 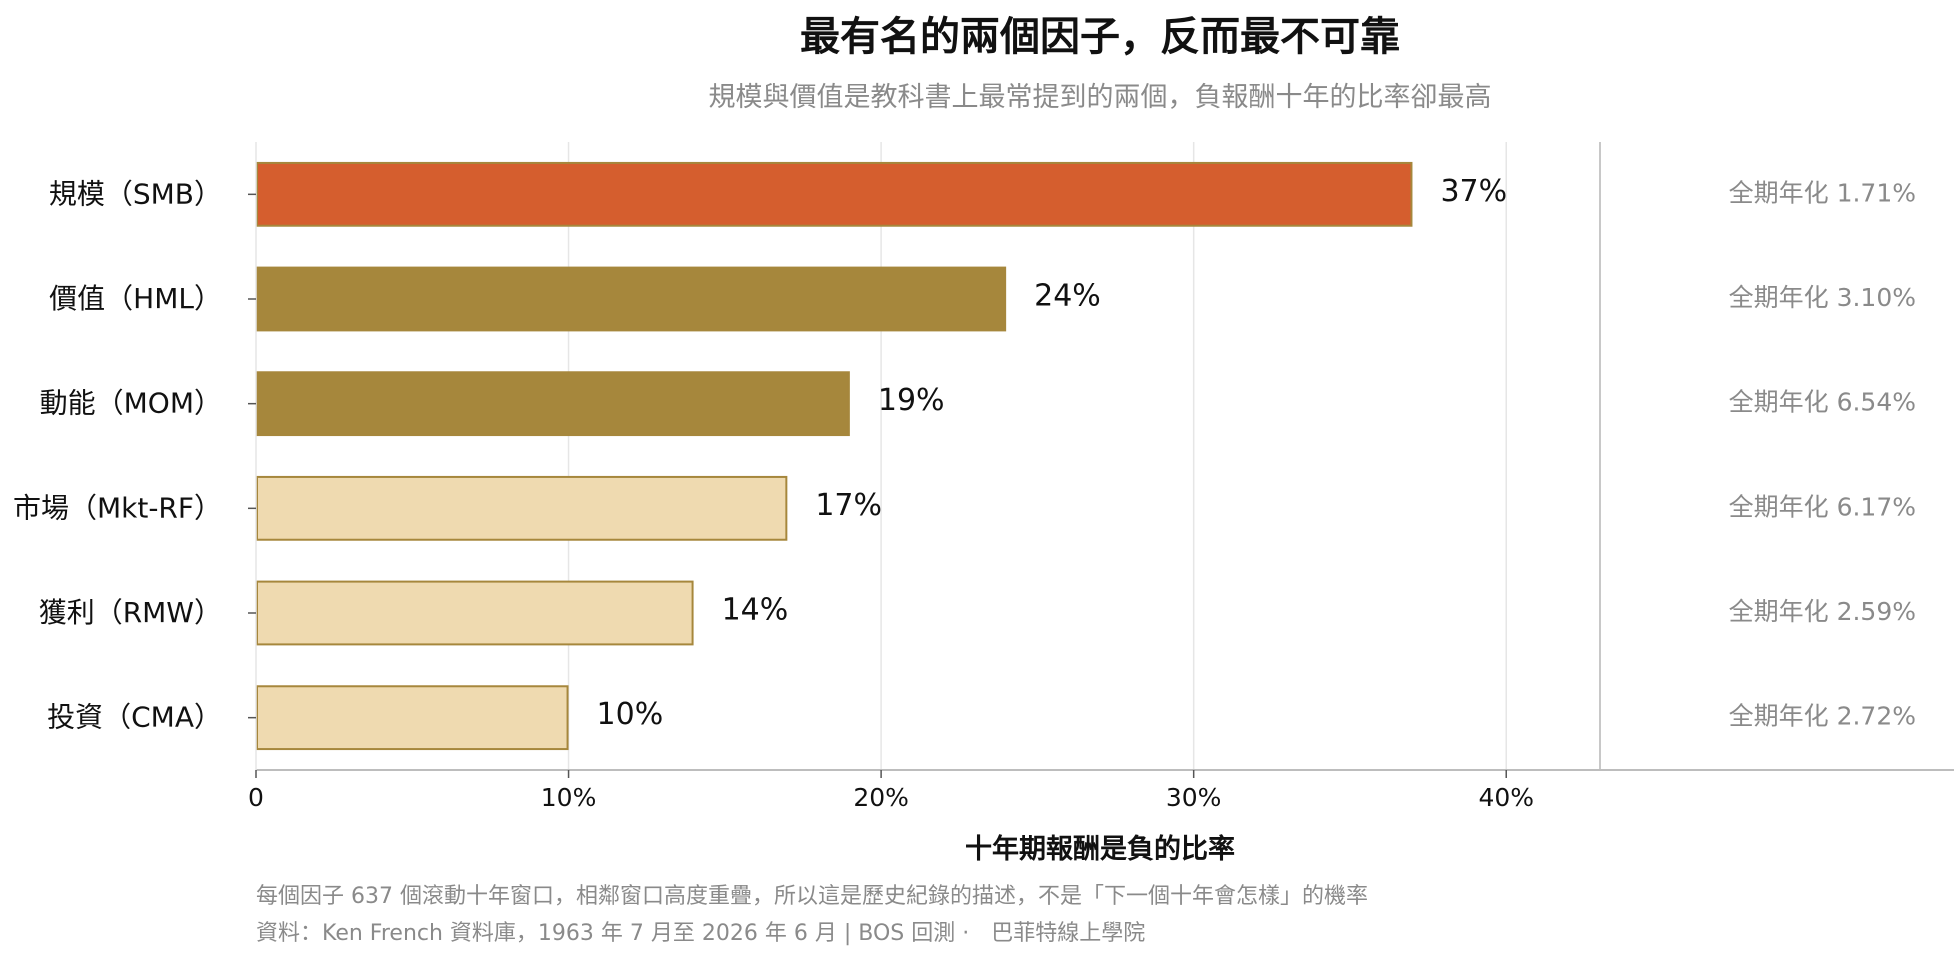 What do you see at coordinates (1822, 402) in the screenshot?
I see `side-annotation: 全期年化 6.54%` at bounding box center [1822, 402].